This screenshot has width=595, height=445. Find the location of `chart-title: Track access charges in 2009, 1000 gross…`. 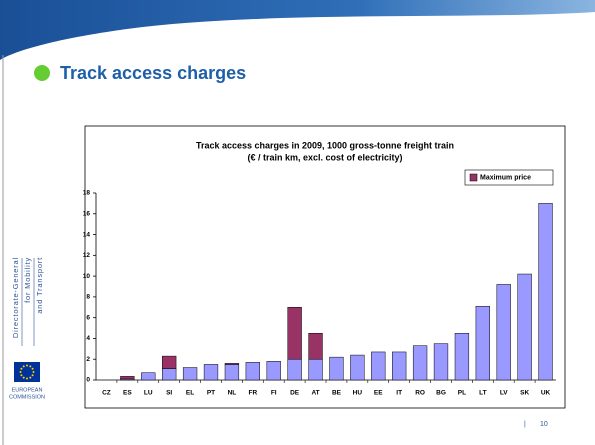

chart-title: Track access charges in 2009, 1000 gross… is located at coordinates (325, 145).